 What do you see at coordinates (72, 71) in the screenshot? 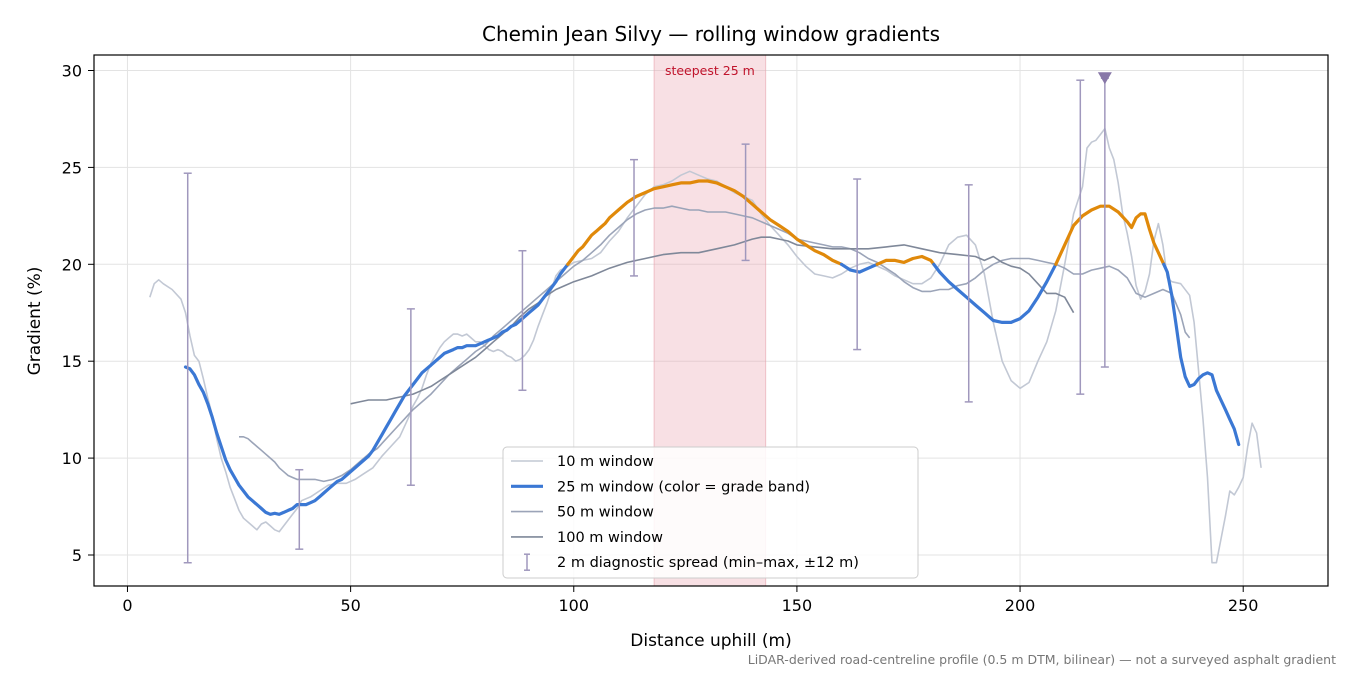
I see `y-tick-label: 30` at bounding box center [72, 71].